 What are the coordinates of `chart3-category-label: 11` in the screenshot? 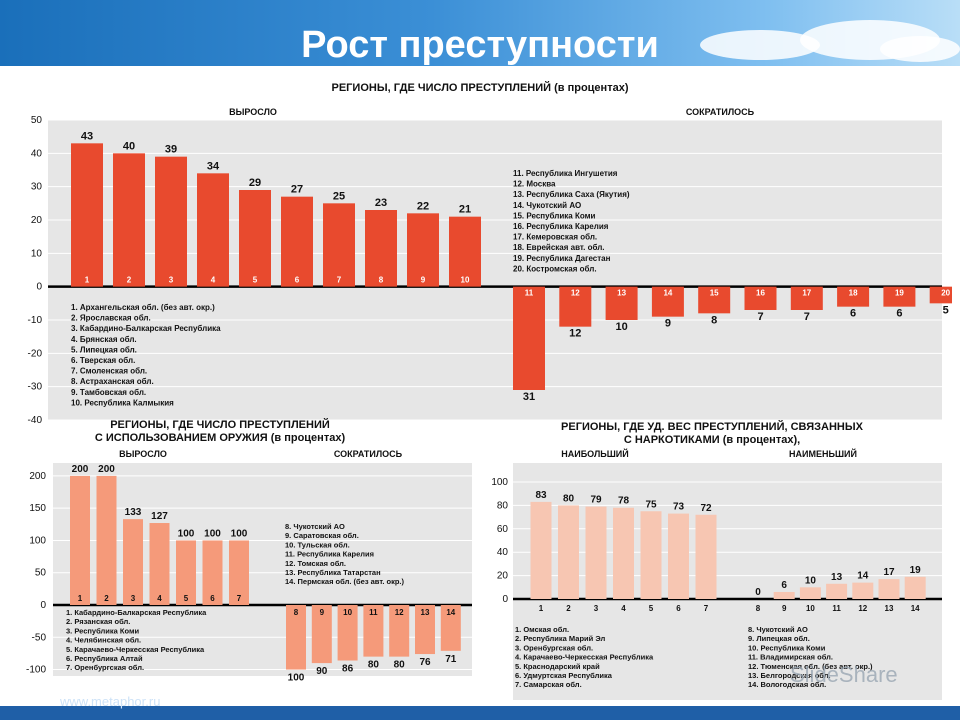 It's located at (836, 608).